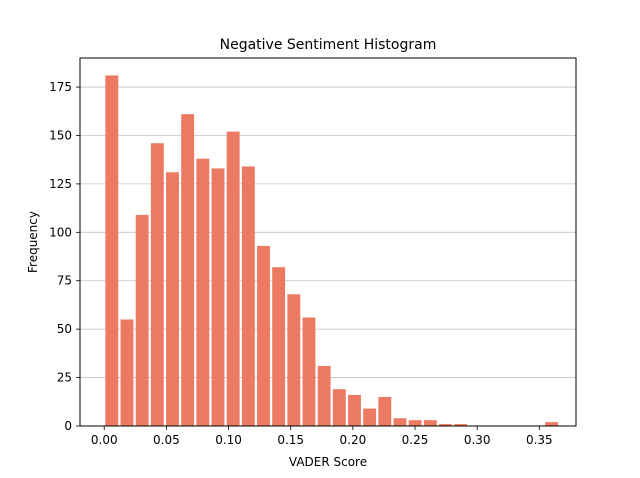  I want to click on y-tick-label: 75, so click(64, 281).